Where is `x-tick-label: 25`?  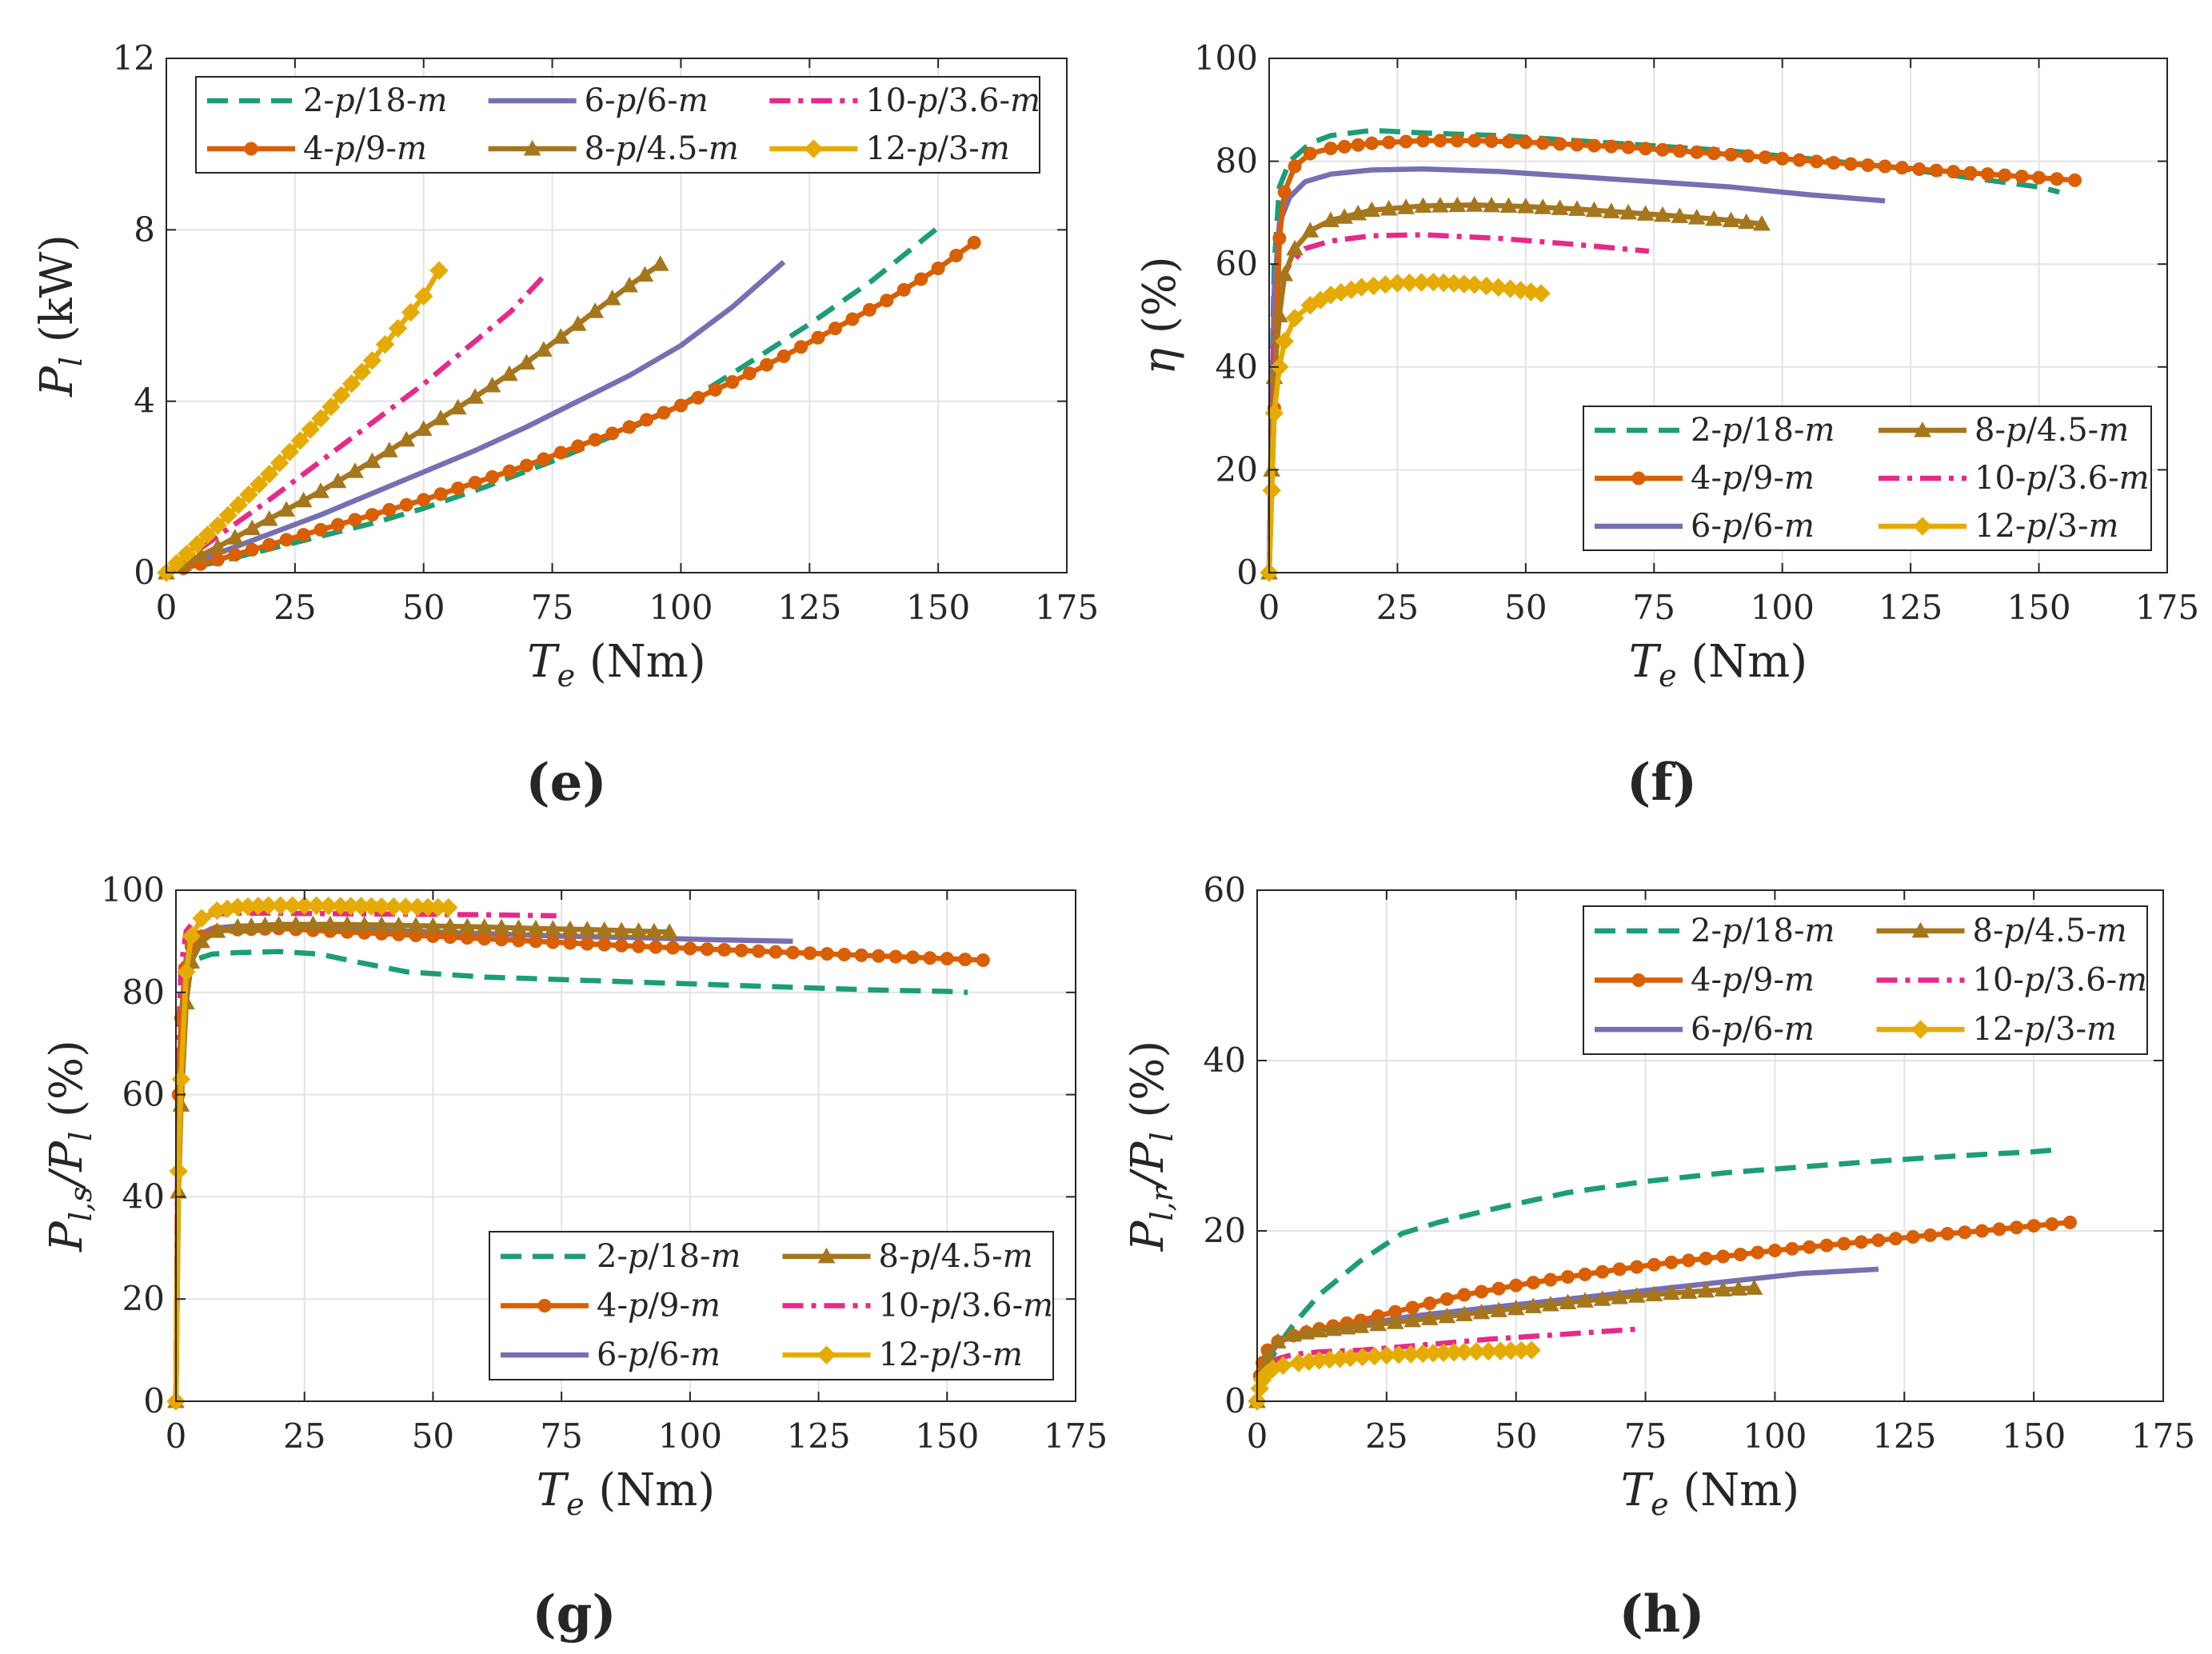
x-tick-label: 25 is located at coordinates (1397, 608).